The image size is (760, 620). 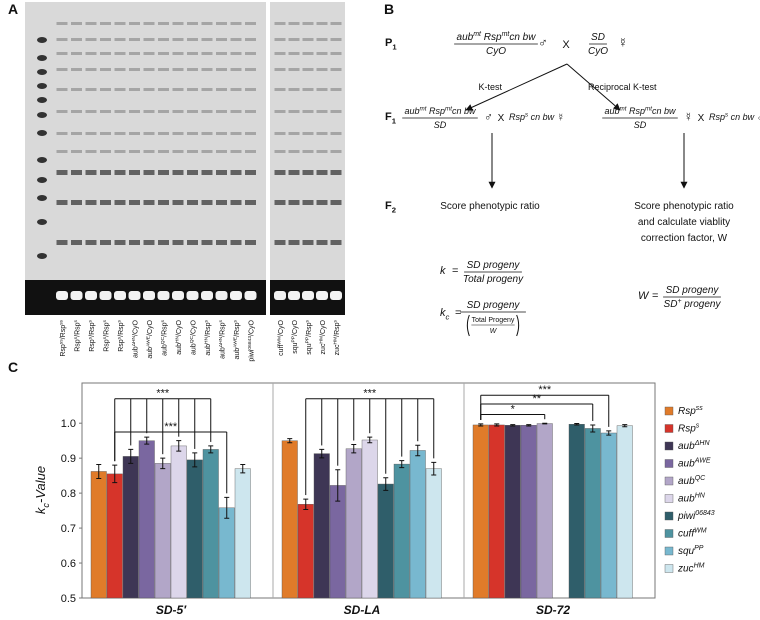 I want to click on panel-label: C, so click(x=13, y=367).